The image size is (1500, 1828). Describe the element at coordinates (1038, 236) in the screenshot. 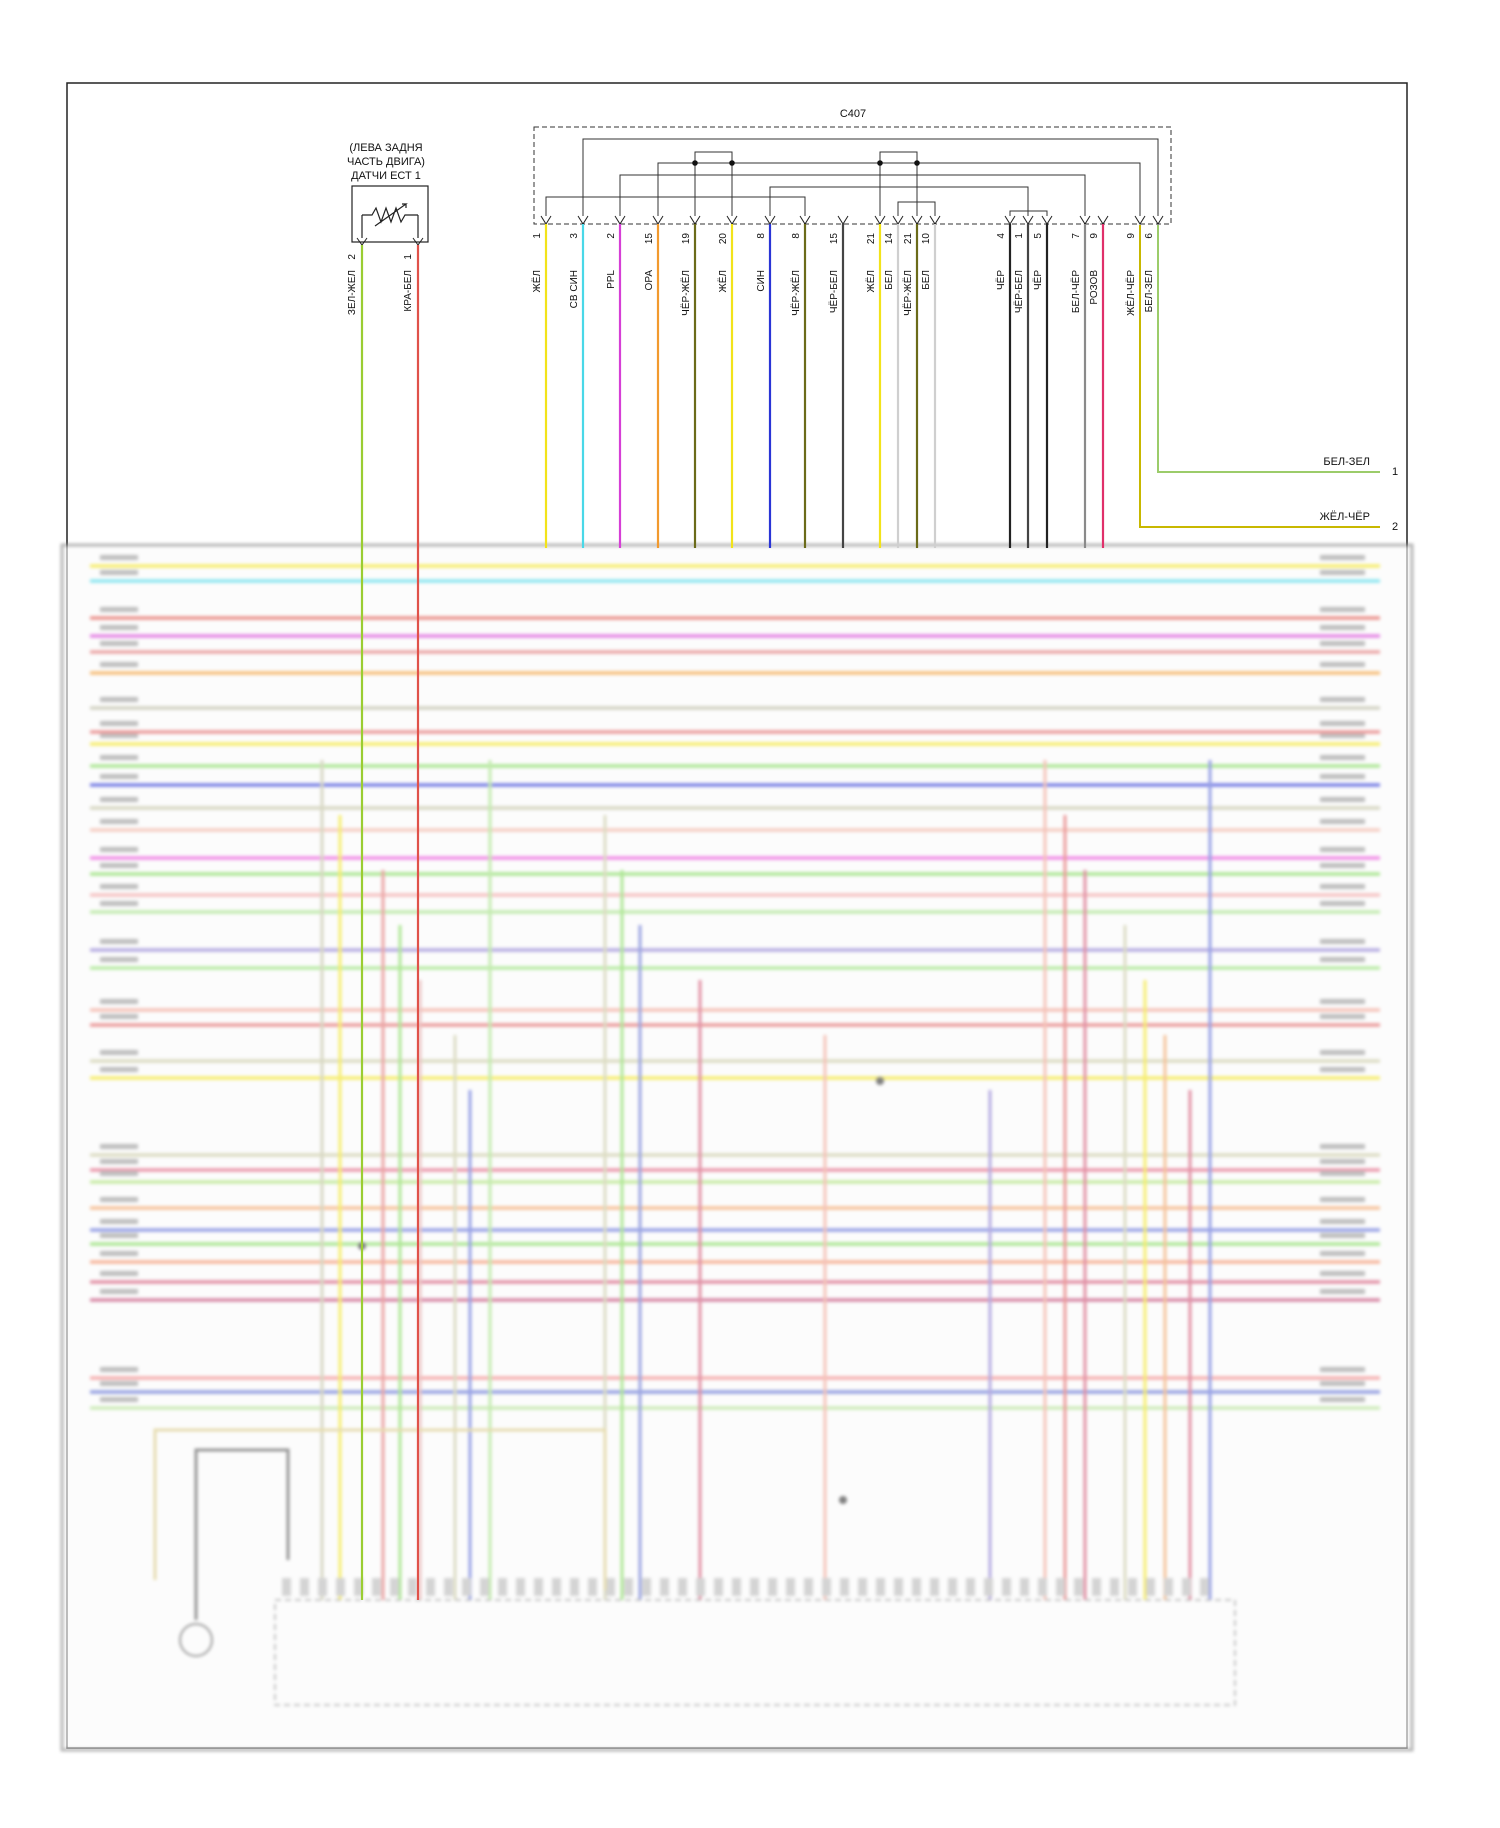

I see `c407-pin-number: 5` at that location.